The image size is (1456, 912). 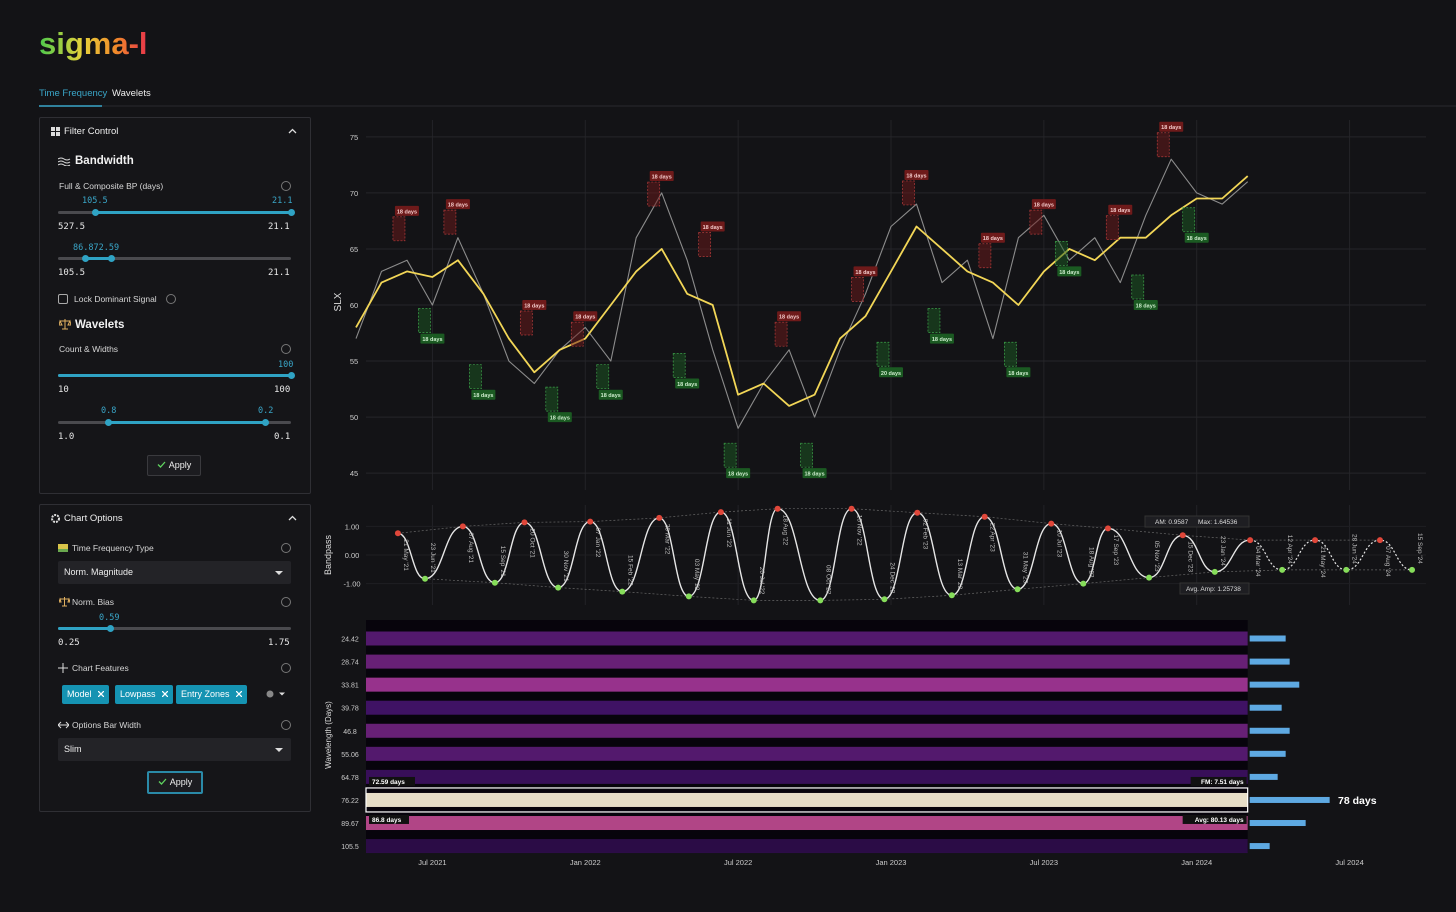 I want to click on feature-tag: Lowpass, so click(x=144, y=694).